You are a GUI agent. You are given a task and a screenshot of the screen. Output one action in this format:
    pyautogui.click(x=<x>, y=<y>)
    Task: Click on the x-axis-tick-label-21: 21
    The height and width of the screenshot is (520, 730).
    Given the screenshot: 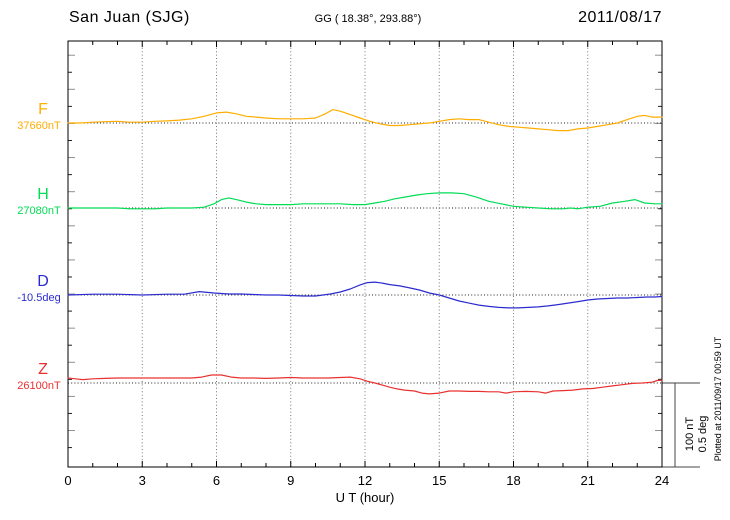 What is the action you would take?
    pyautogui.click(x=587, y=480)
    